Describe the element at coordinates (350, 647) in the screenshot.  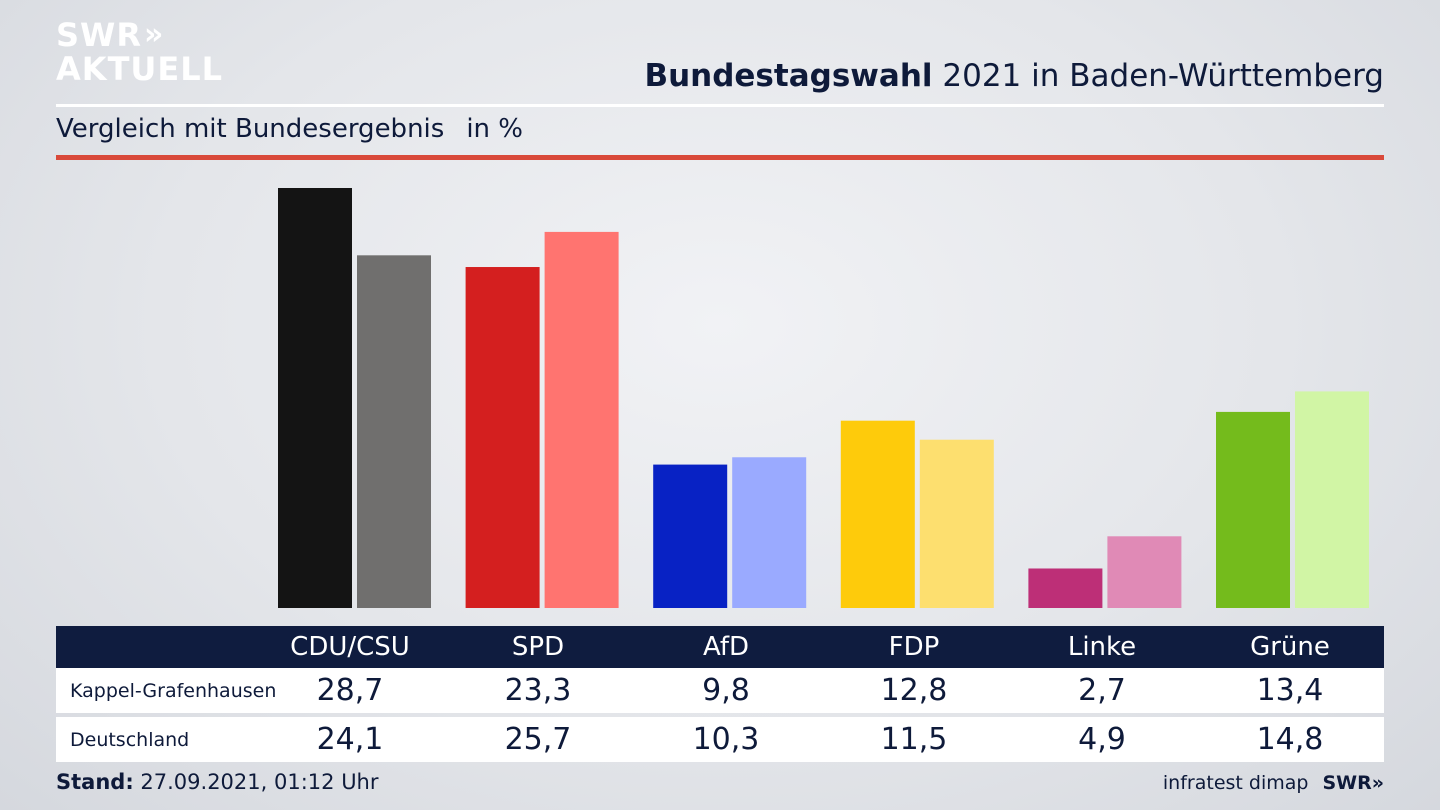
I see `column-header: CDU/CSU` at that location.